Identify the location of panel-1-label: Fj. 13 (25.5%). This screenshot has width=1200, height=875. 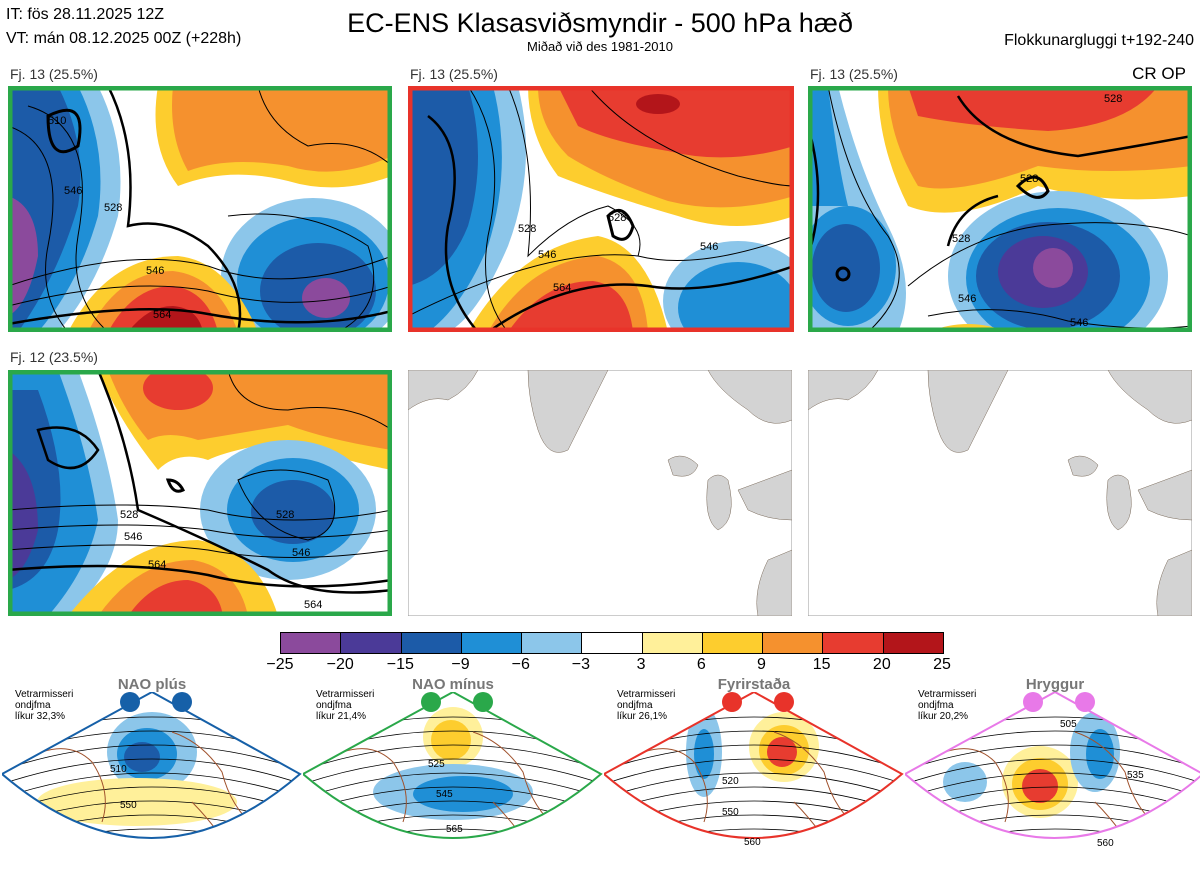
(54, 74).